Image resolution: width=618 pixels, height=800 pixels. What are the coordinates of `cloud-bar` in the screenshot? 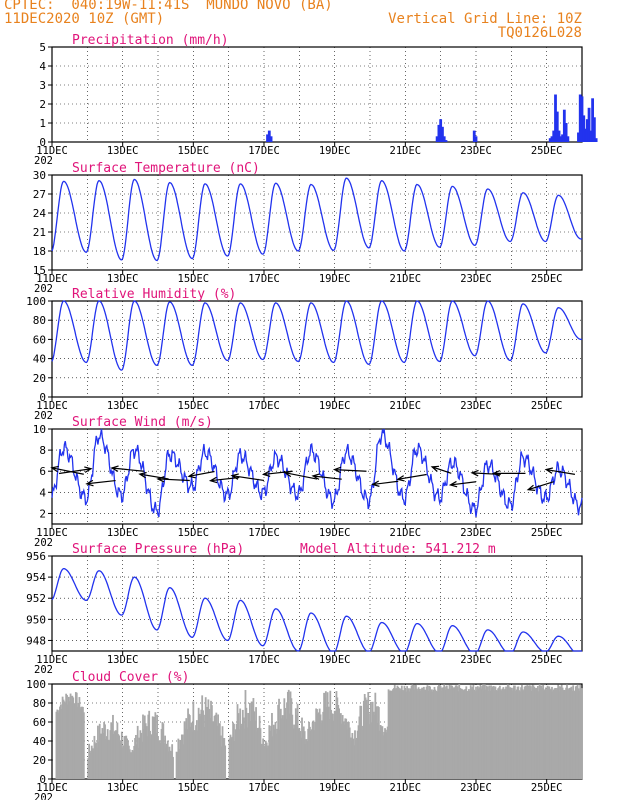 It's located at (83, 745).